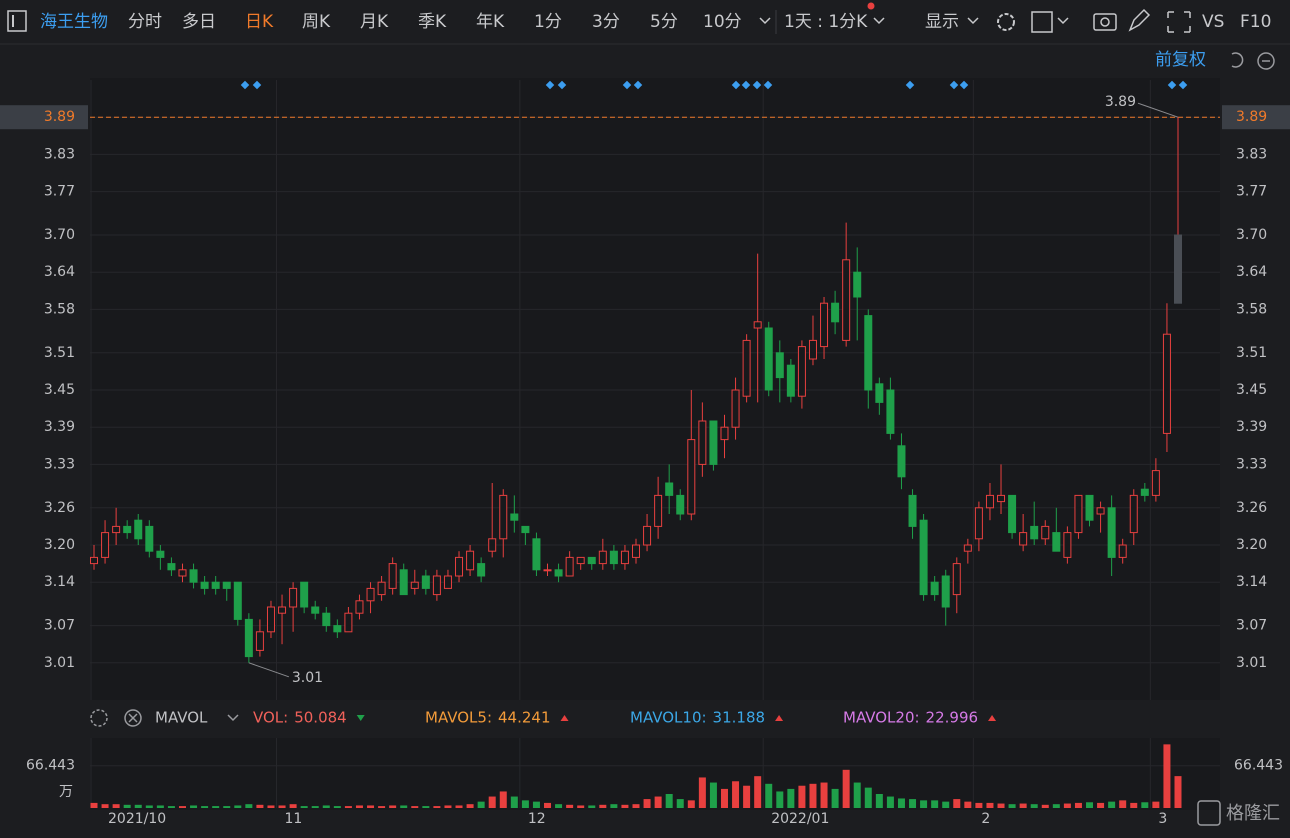  What do you see at coordinates (826, 22) in the screenshot?
I see `interval-select: 1天 : 1分K` at bounding box center [826, 22].